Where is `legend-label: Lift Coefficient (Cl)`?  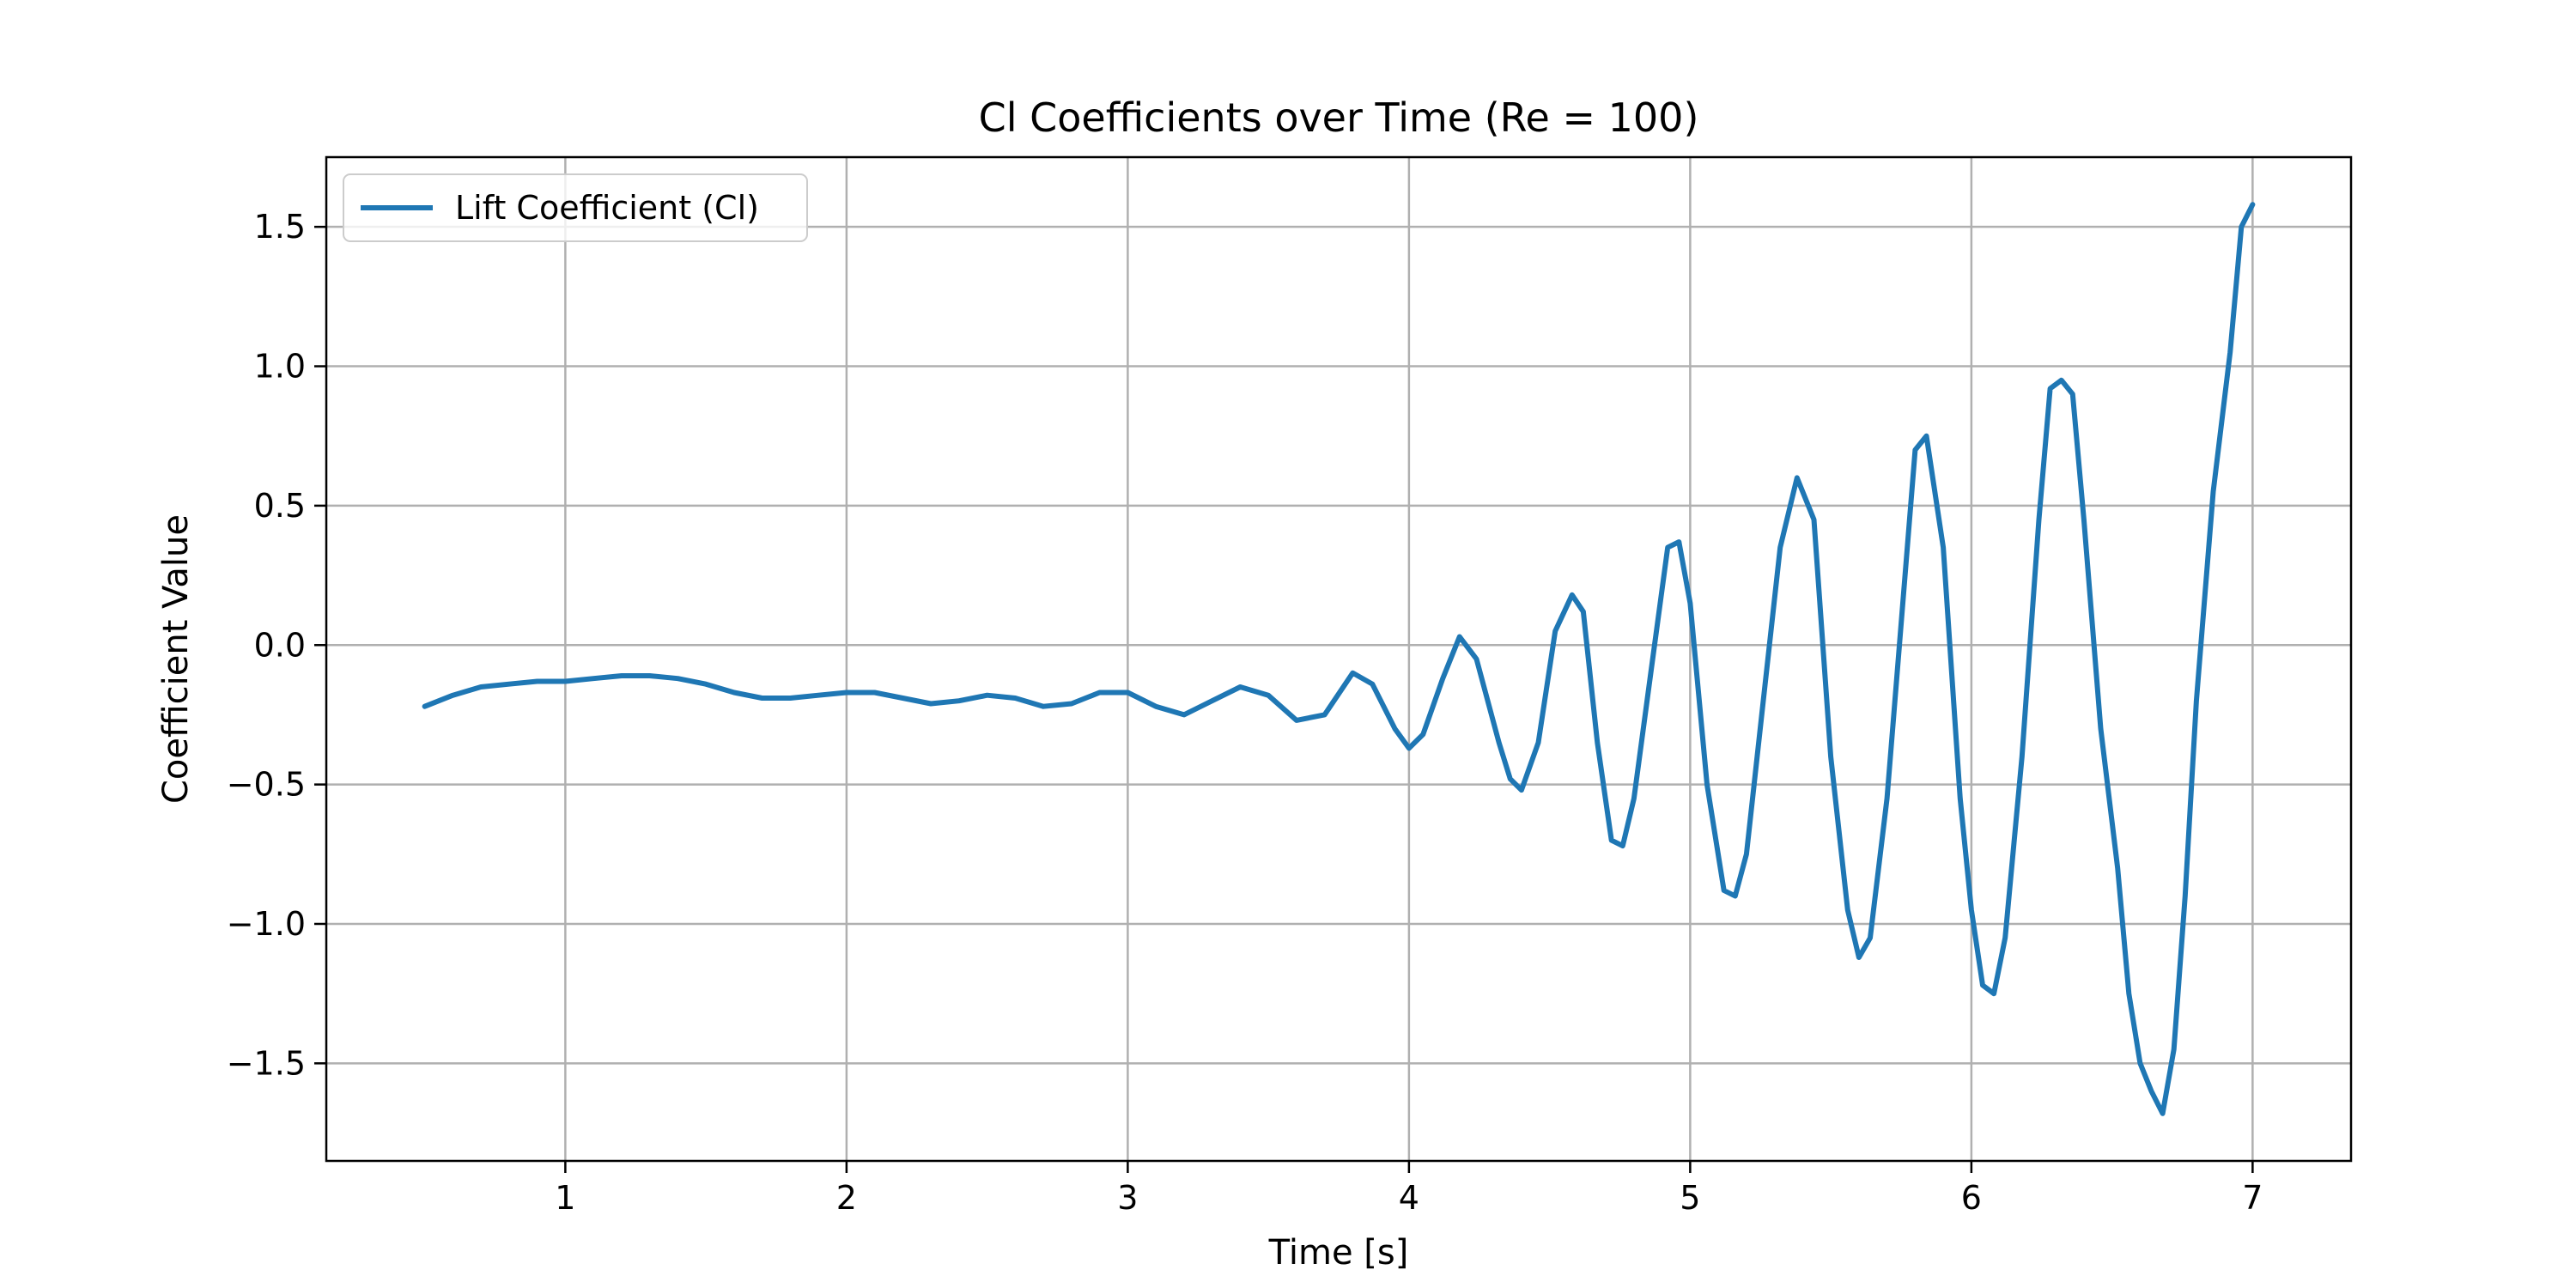 legend-label: Lift Coefficient (Cl) is located at coordinates (607, 208).